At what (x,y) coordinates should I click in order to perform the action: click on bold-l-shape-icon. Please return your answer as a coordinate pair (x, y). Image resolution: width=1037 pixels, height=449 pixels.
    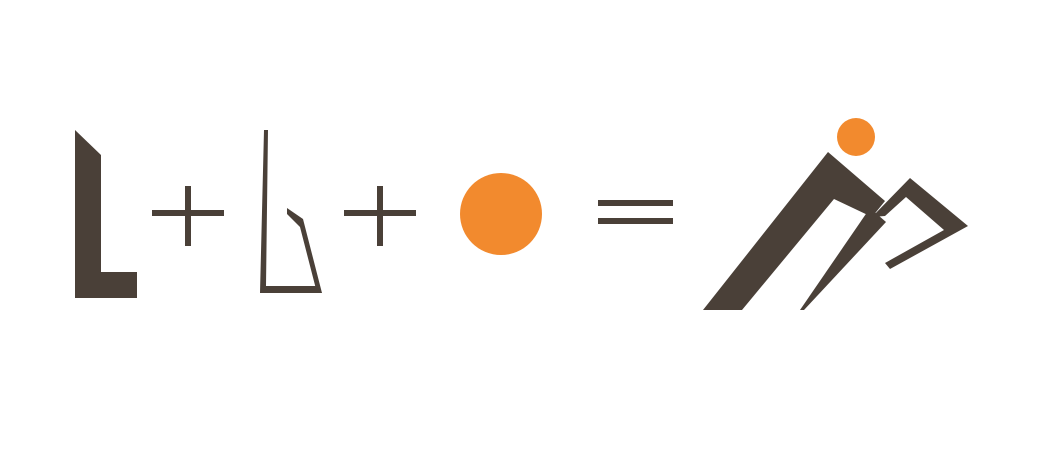
    Looking at the image, I should click on (106, 214).